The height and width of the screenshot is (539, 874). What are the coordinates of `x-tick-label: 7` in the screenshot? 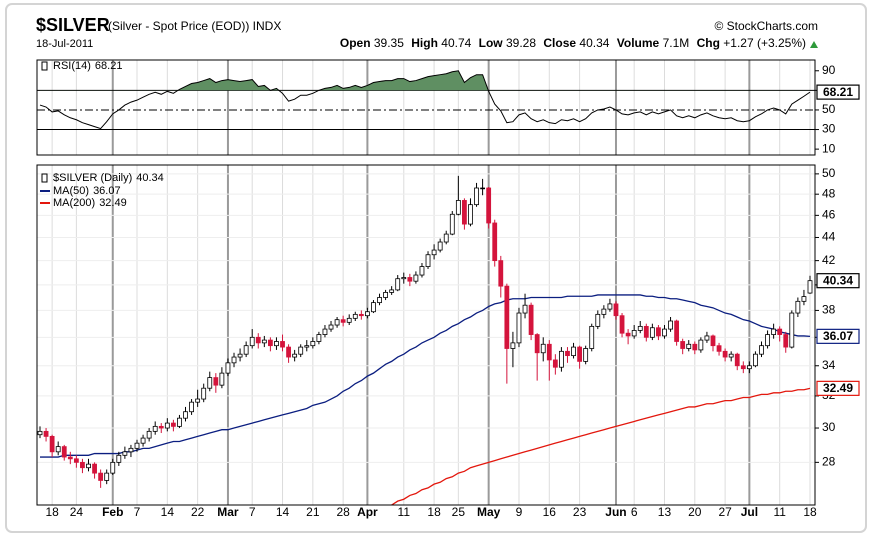 It's located at (137, 512).